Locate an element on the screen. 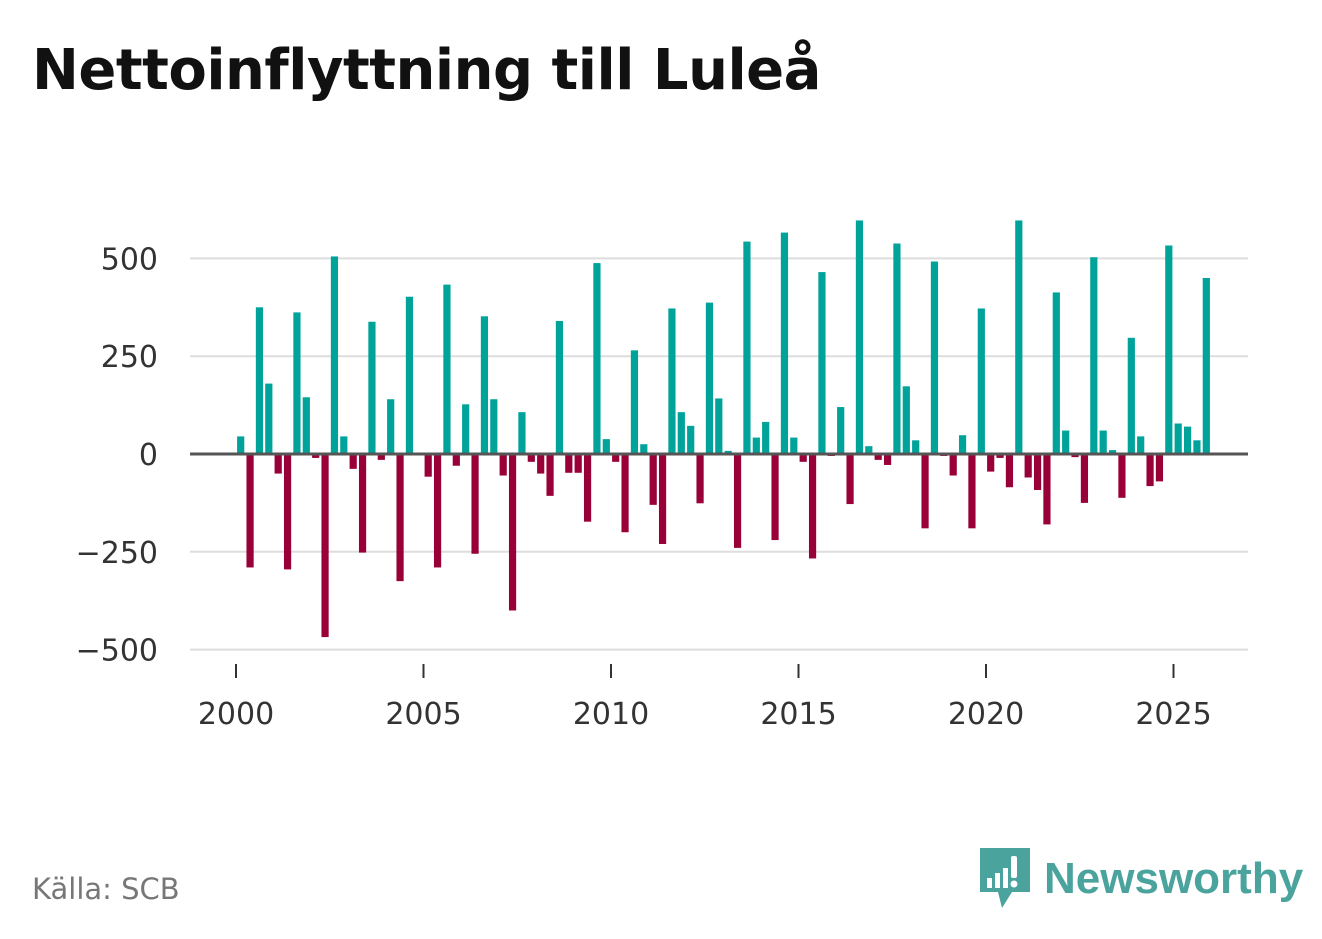 This screenshot has width=1322, height=939. x-tick-label: 2020 is located at coordinates (986, 714).